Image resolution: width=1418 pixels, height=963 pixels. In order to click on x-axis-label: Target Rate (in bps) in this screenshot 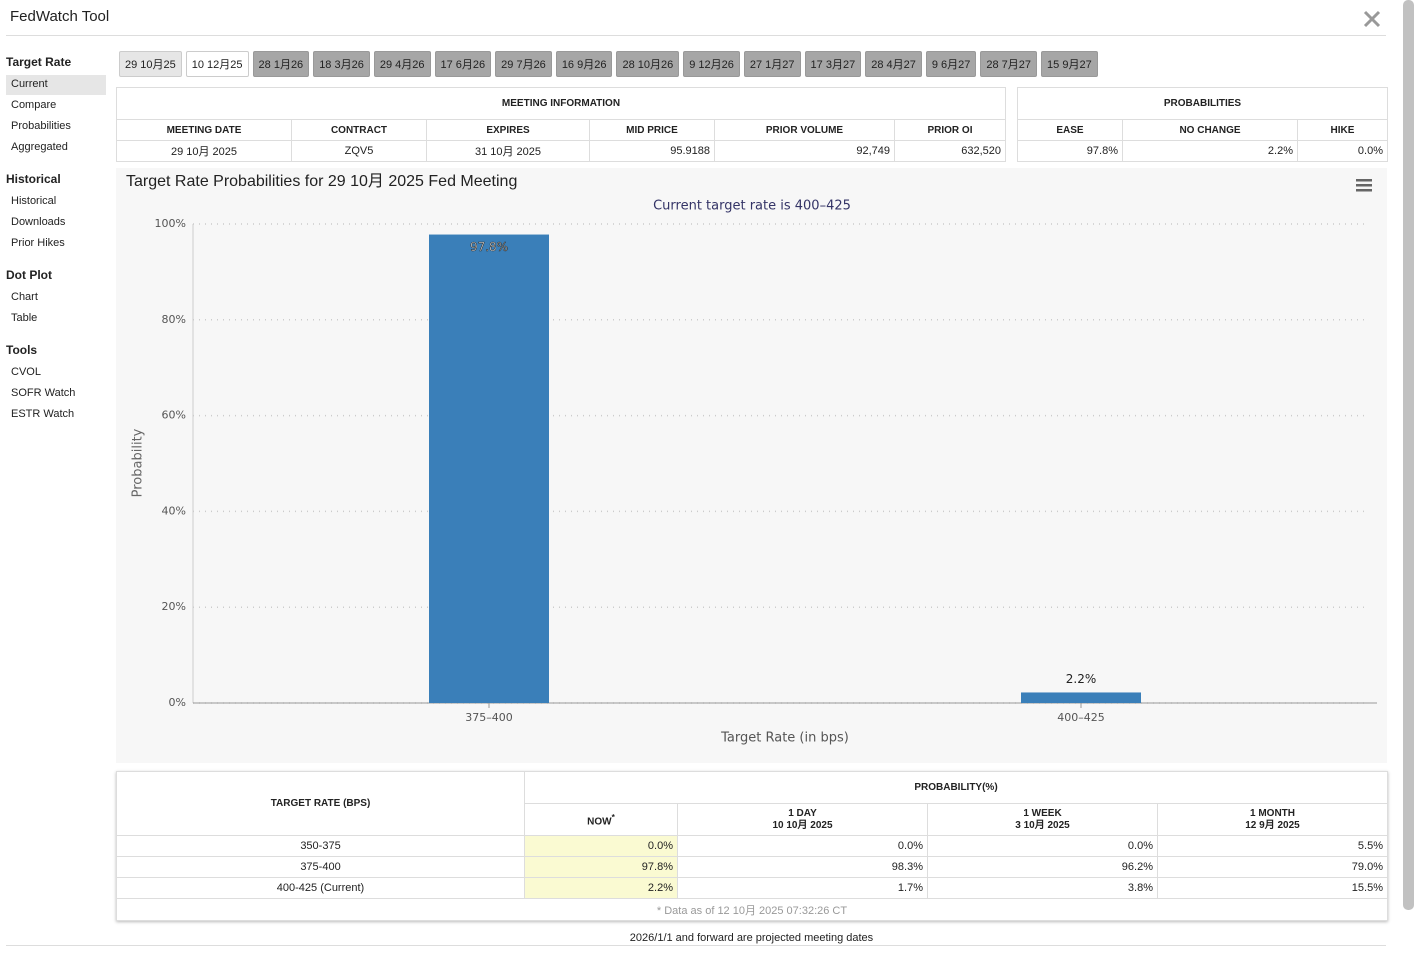, I will do `click(784, 738)`.